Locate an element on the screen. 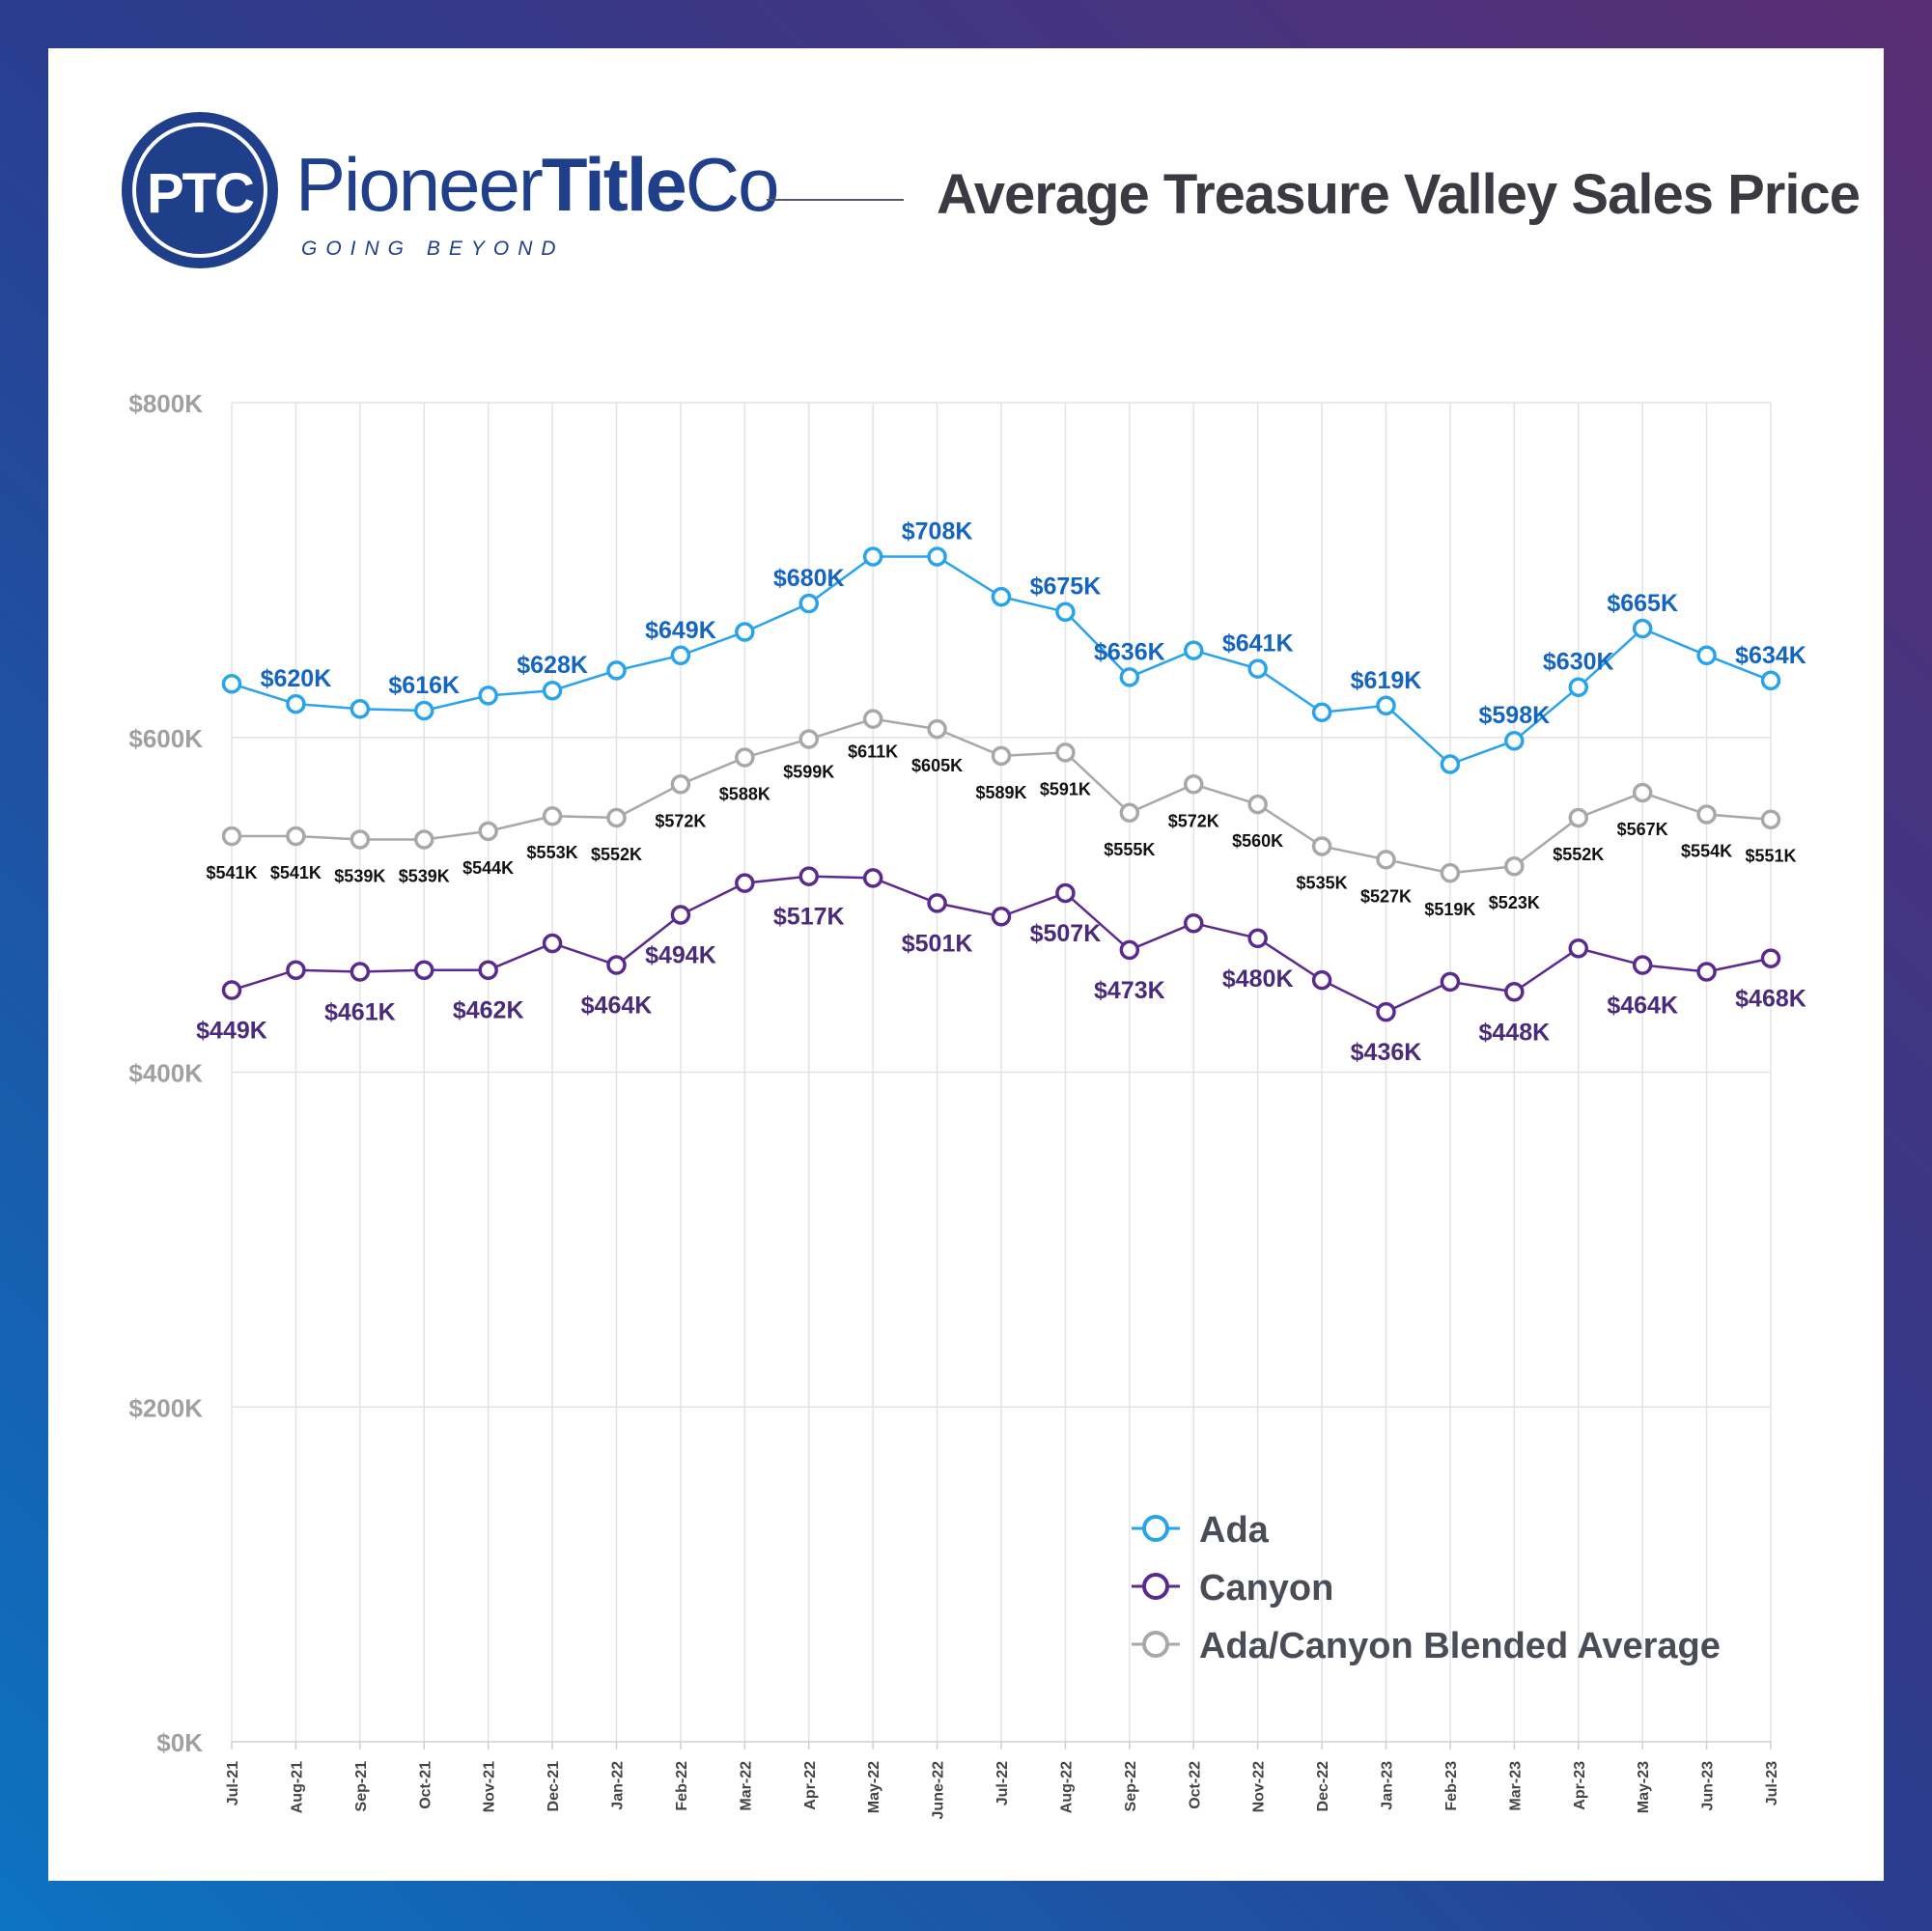 The height and width of the screenshot is (1931, 1932). data-label-blended: $611K is located at coordinates (873, 752).